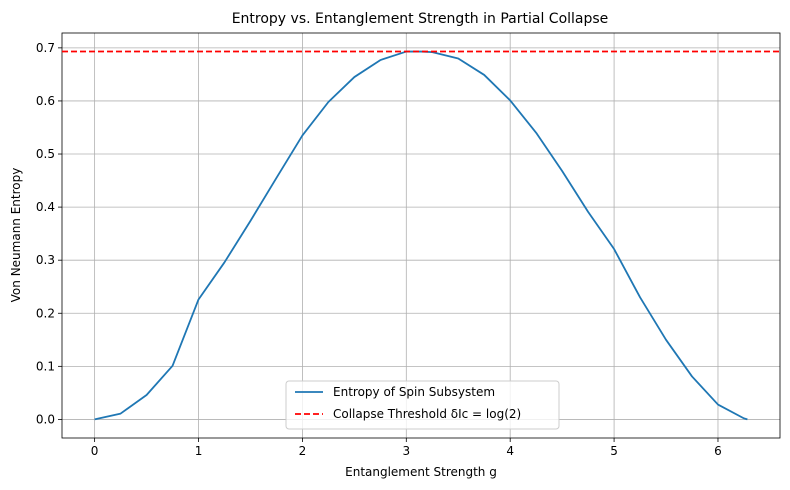 The image size is (790, 490). What do you see at coordinates (421, 472) in the screenshot?
I see `x-axis-label: Entanglement Strength g` at bounding box center [421, 472].